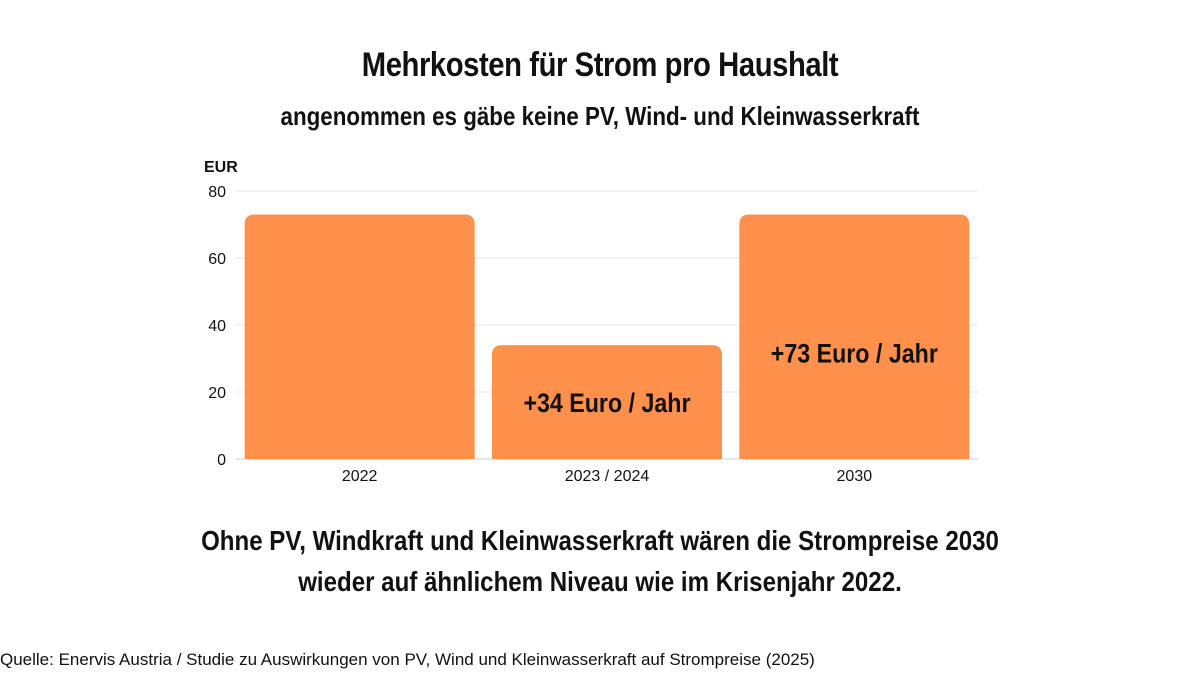 The height and width of the screenshot is (674, 1200). I want to click on x-tick-label: 2030, so click(855, 476).